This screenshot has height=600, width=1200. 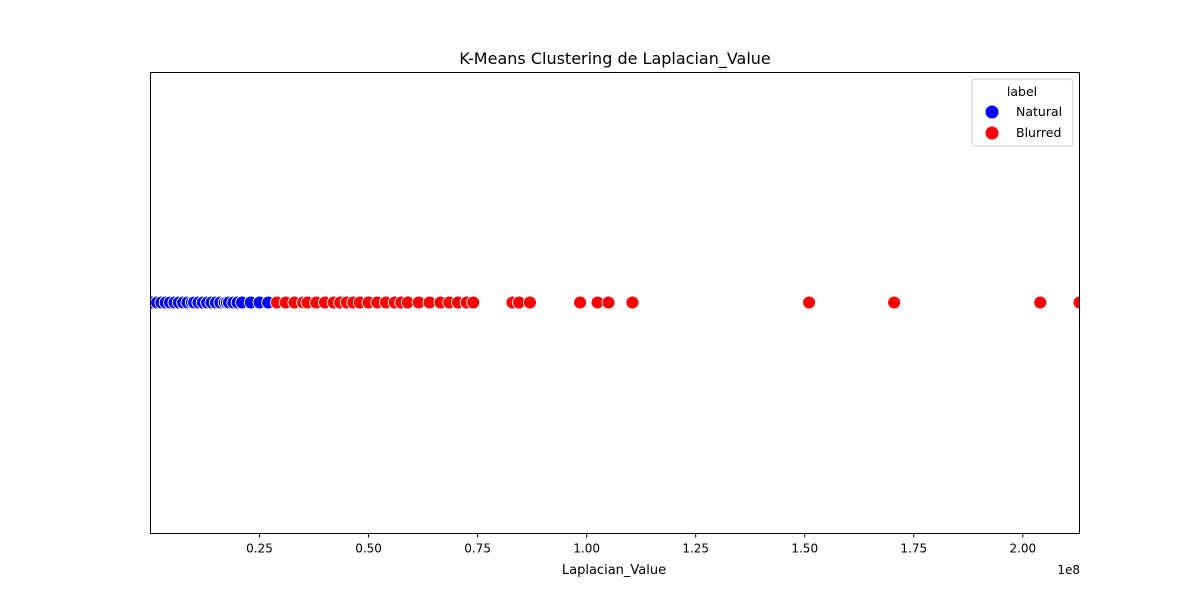 I want to click on data-points, so click(x=615, y=302).